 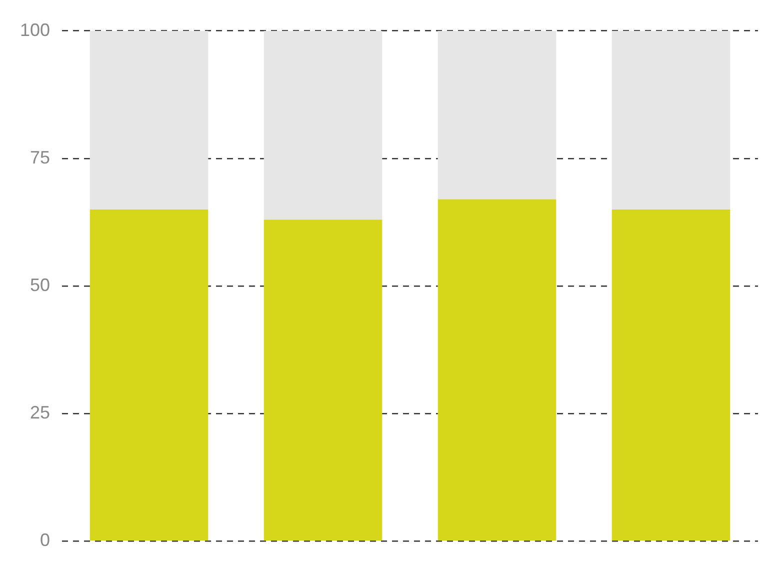 What do you see at coordinates (35, 30) in the screenshot?
I see `y-tick-label: 100` at bounding box center [35, 30].